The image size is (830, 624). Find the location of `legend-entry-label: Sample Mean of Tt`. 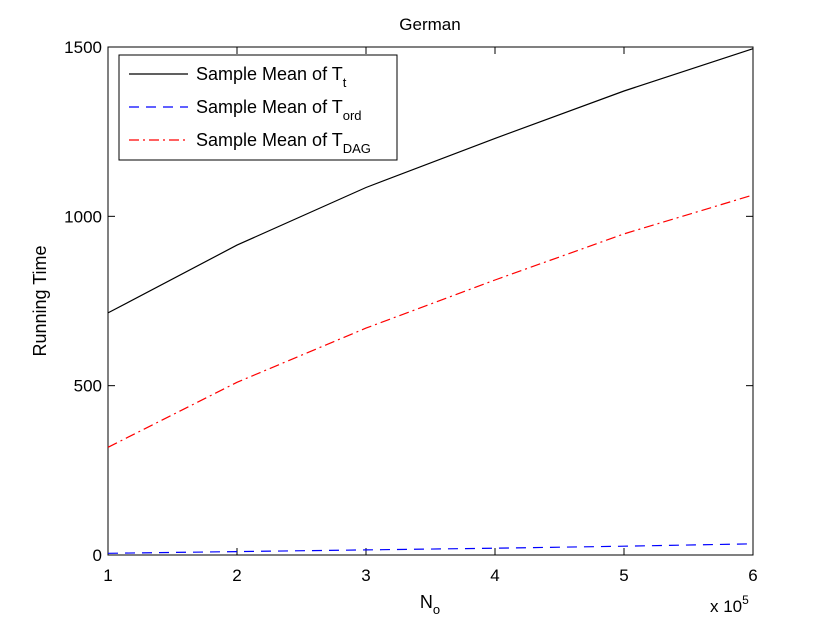

legend-entry-label: Sample Mean of Tt is located at coordinates (271, 77).